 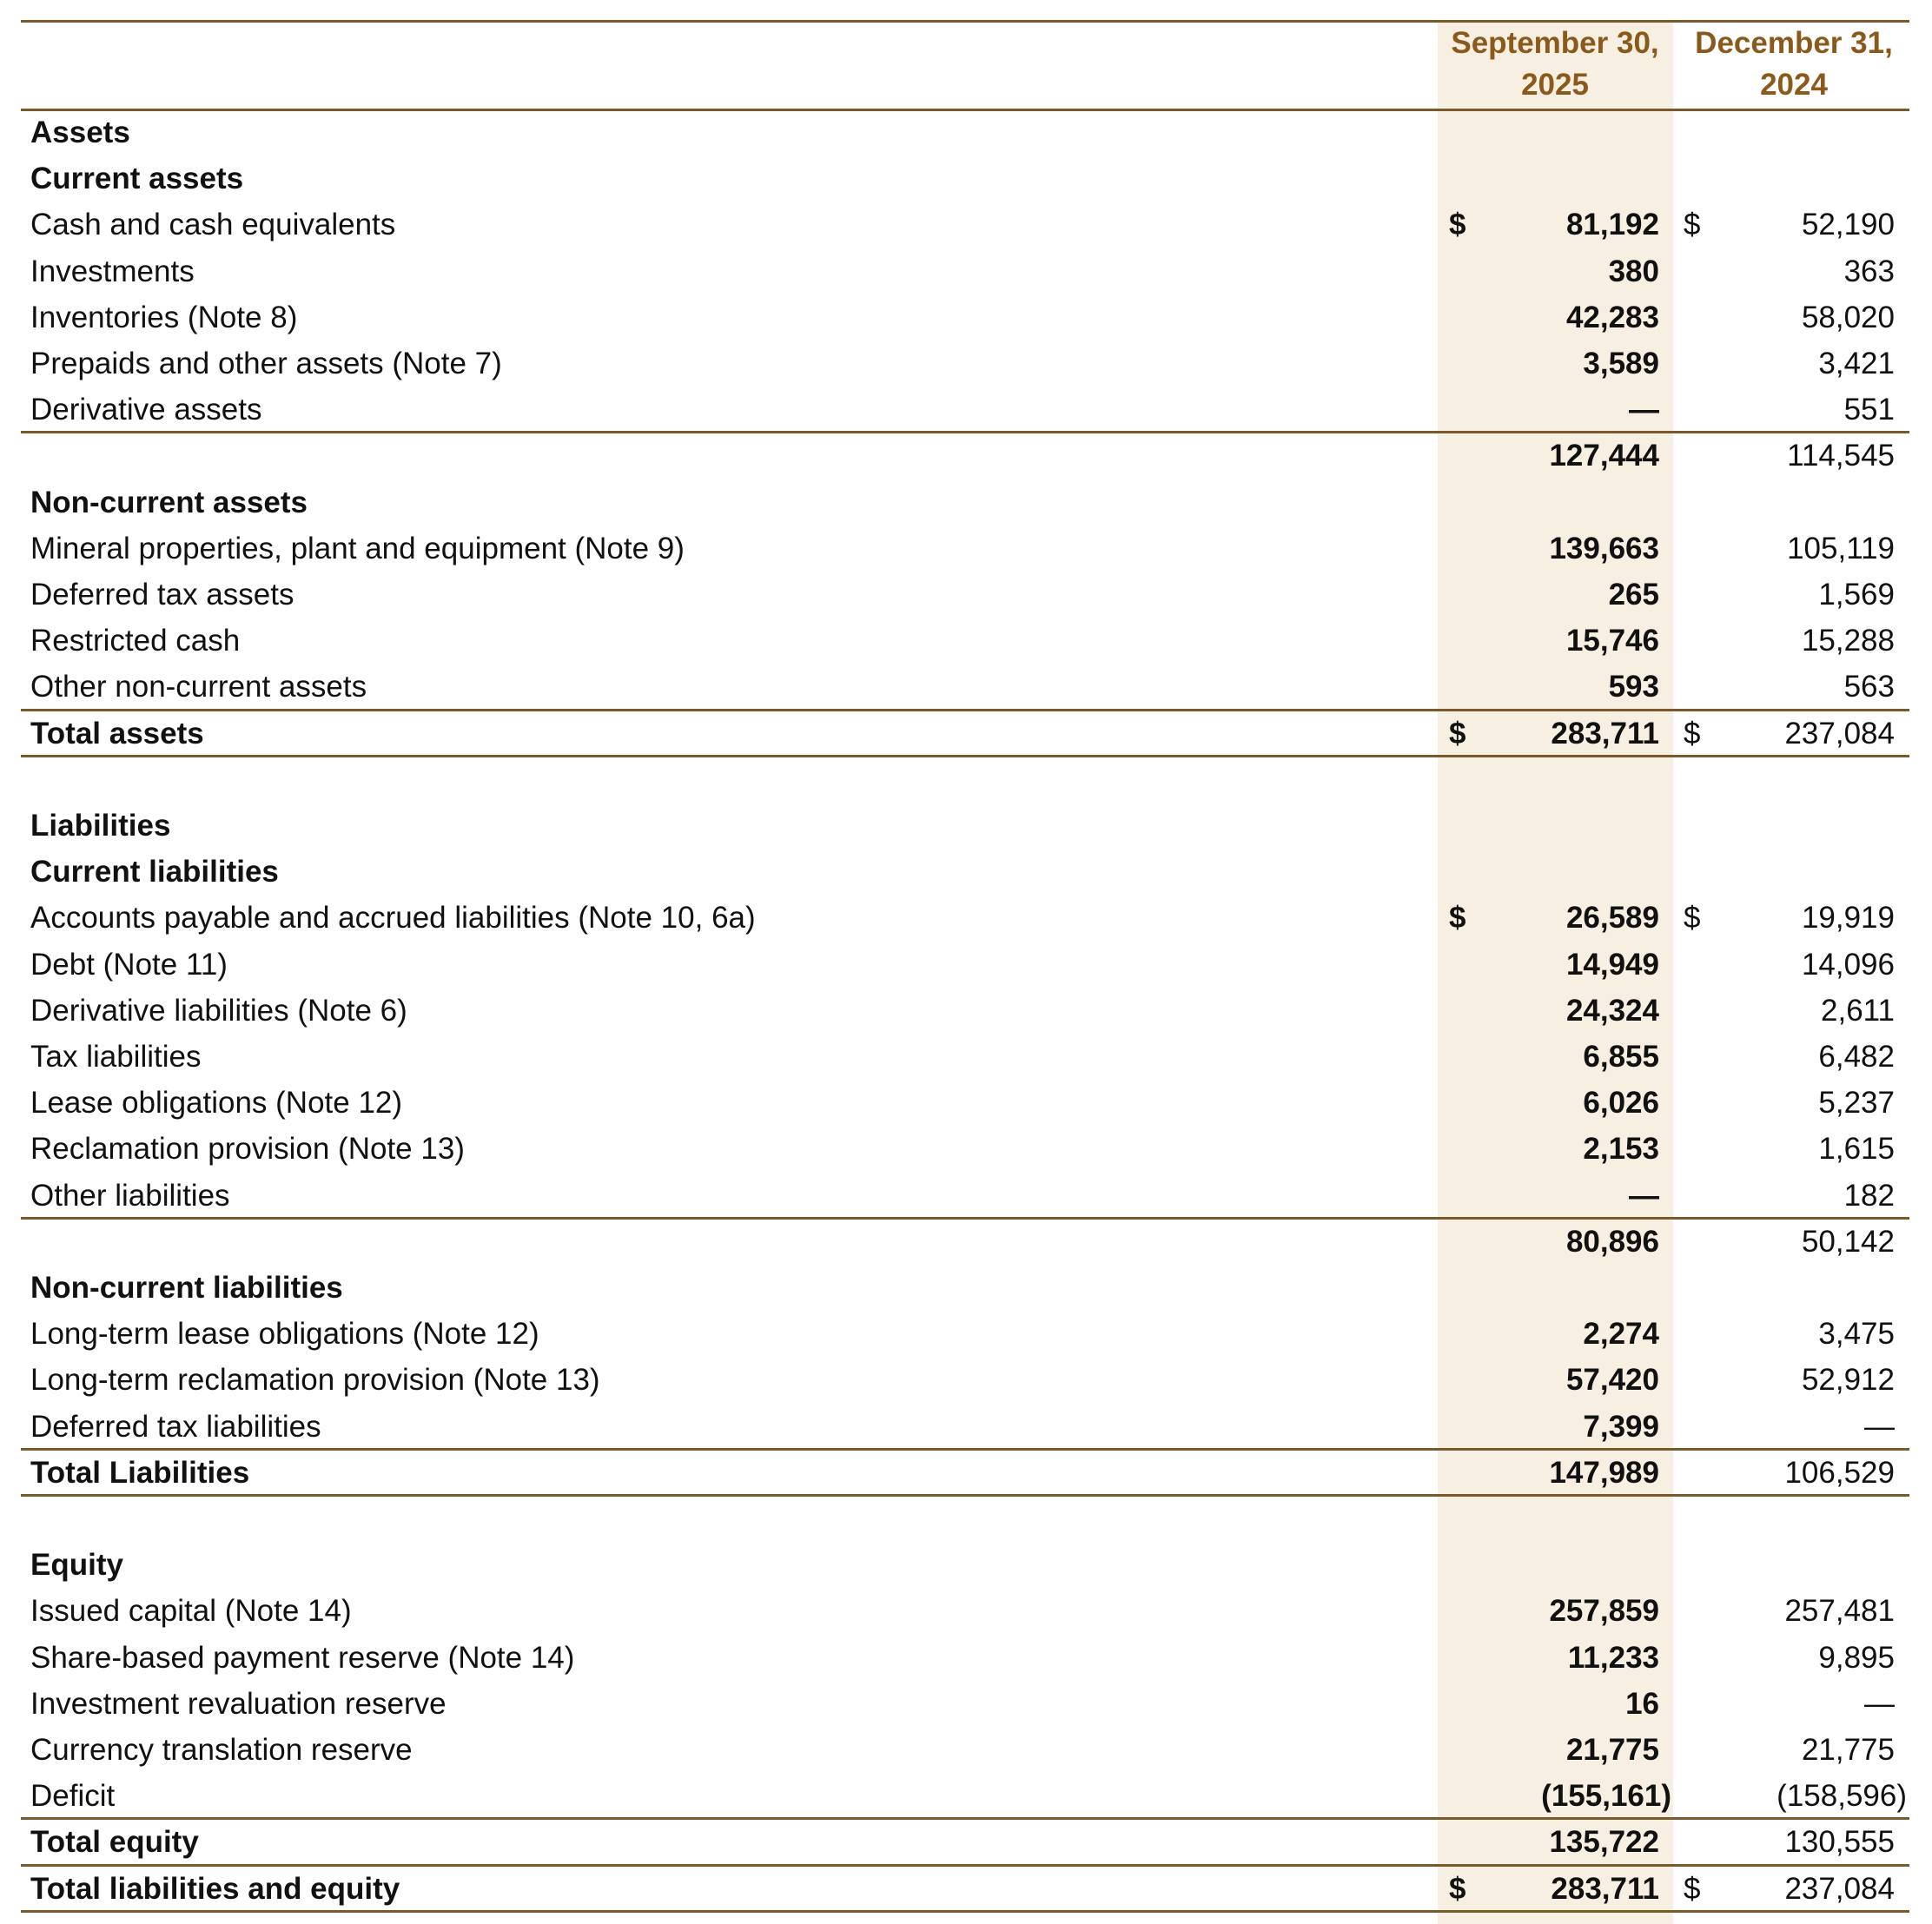 What do you see at coordinates (1604, 456) in the screenshot?
I see `amount: 127,444` at bounding box center [1604, 456].